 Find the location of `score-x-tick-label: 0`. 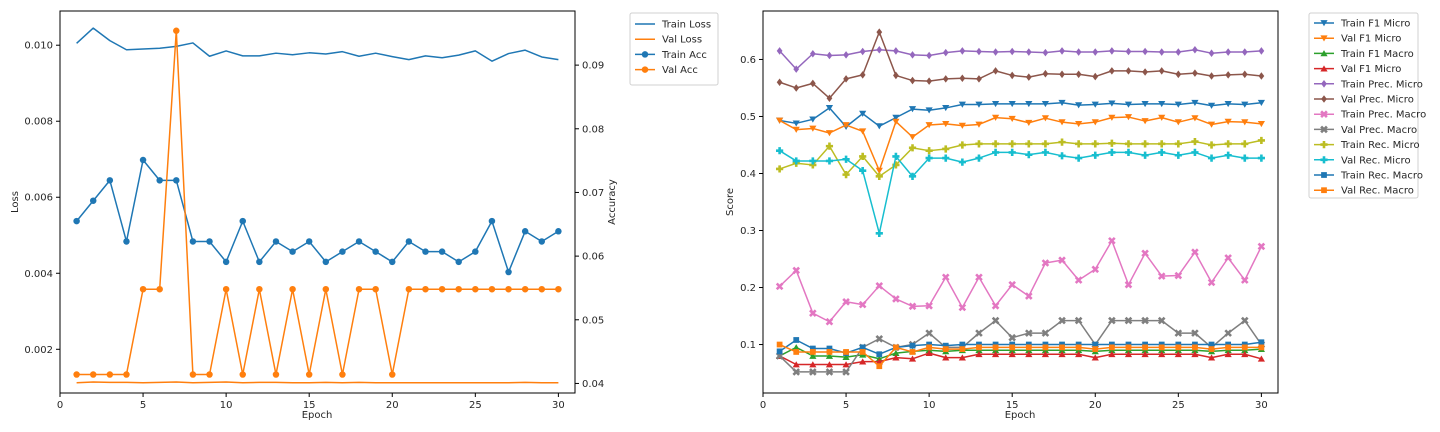

score-x-tick-label: 0 is located at coordinates (763, 405).